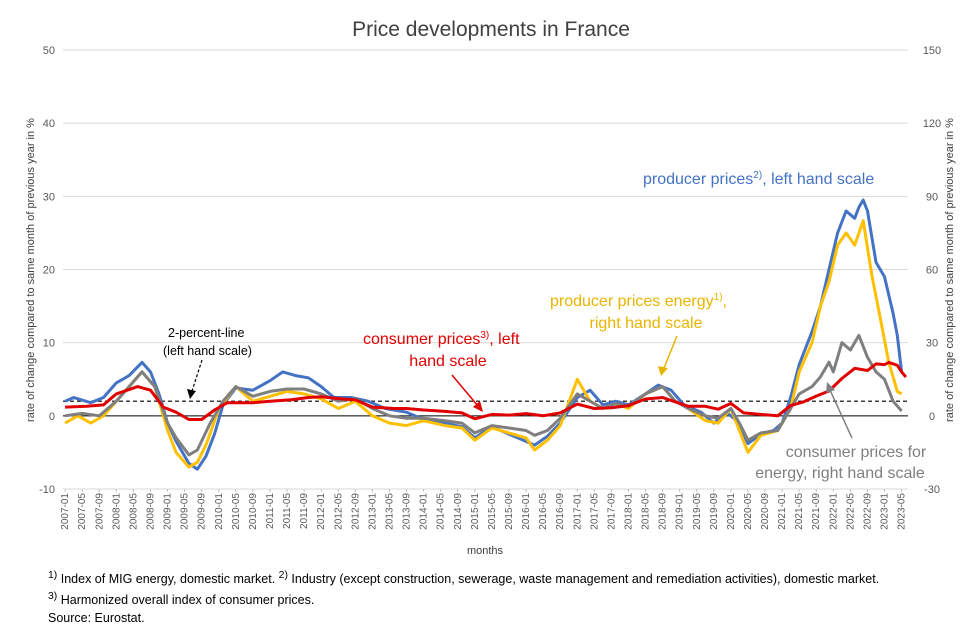  I want to click on right-axis-ticks: -30 0 30 60 90 120 150, so click(932, 270).